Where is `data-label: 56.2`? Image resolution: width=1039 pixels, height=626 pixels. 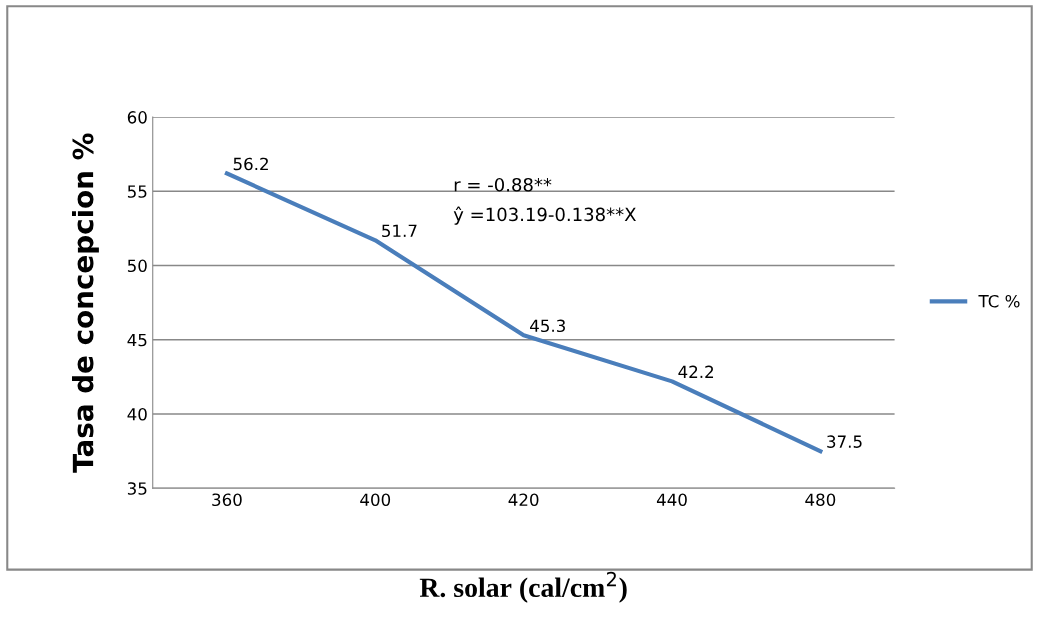 data-label: 56.2 is located at coordinates (250, 164).